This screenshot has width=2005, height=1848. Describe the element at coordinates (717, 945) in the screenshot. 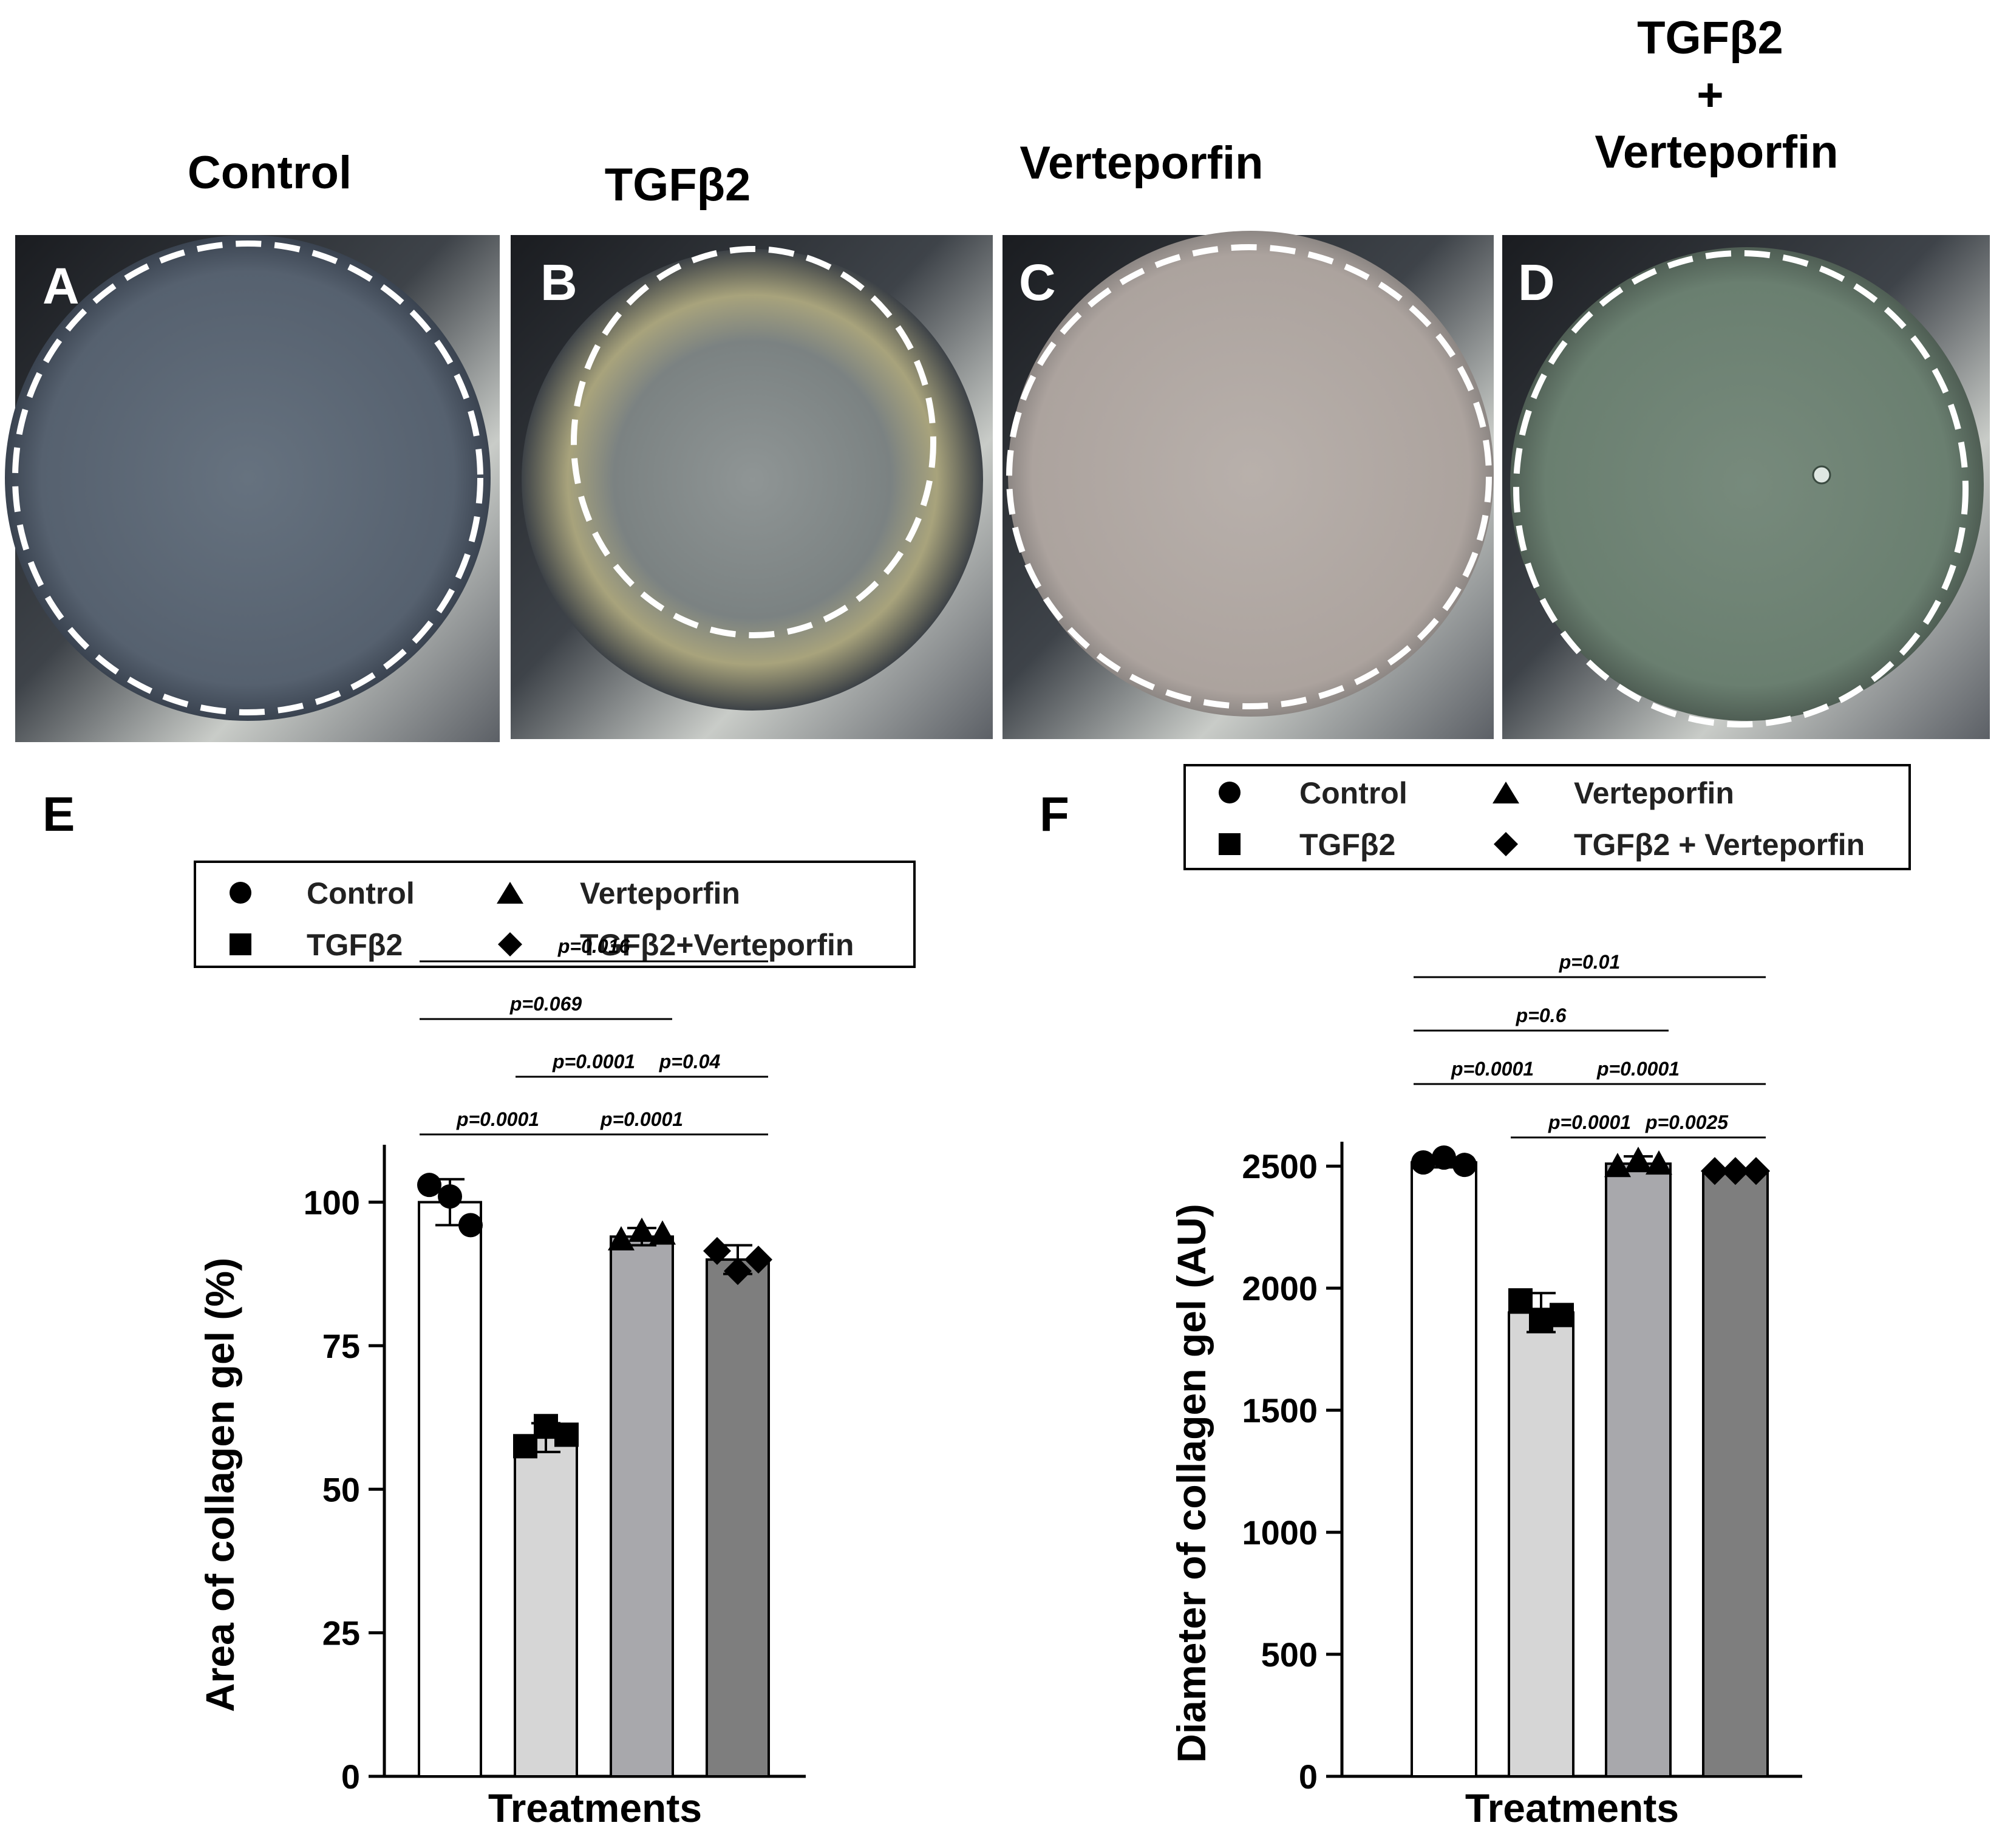

I see `legend-label-combo: TGFβ2+Verteporfin` at that location.